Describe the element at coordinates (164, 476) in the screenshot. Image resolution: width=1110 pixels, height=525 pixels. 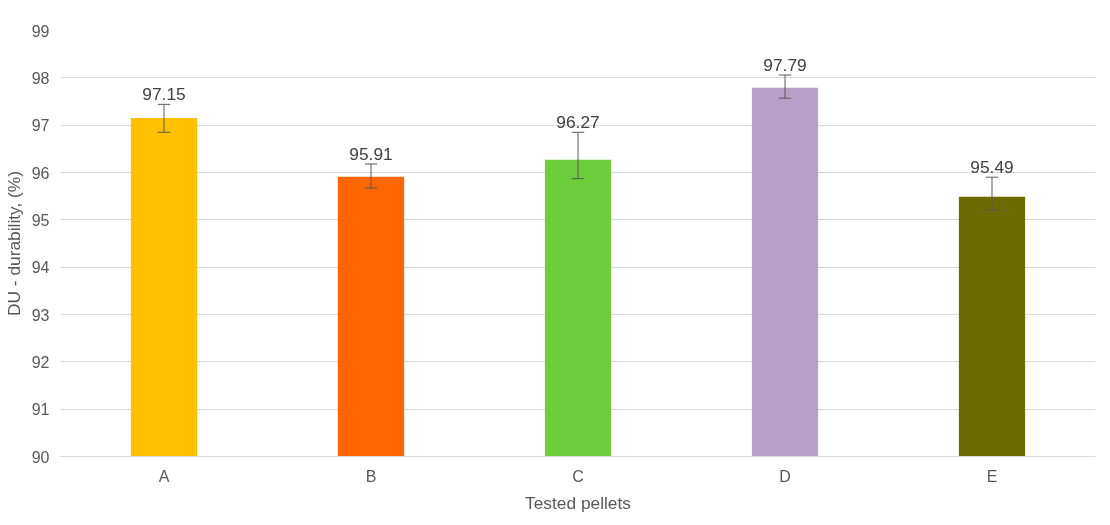
I see `x-tick-label: A` at that location.